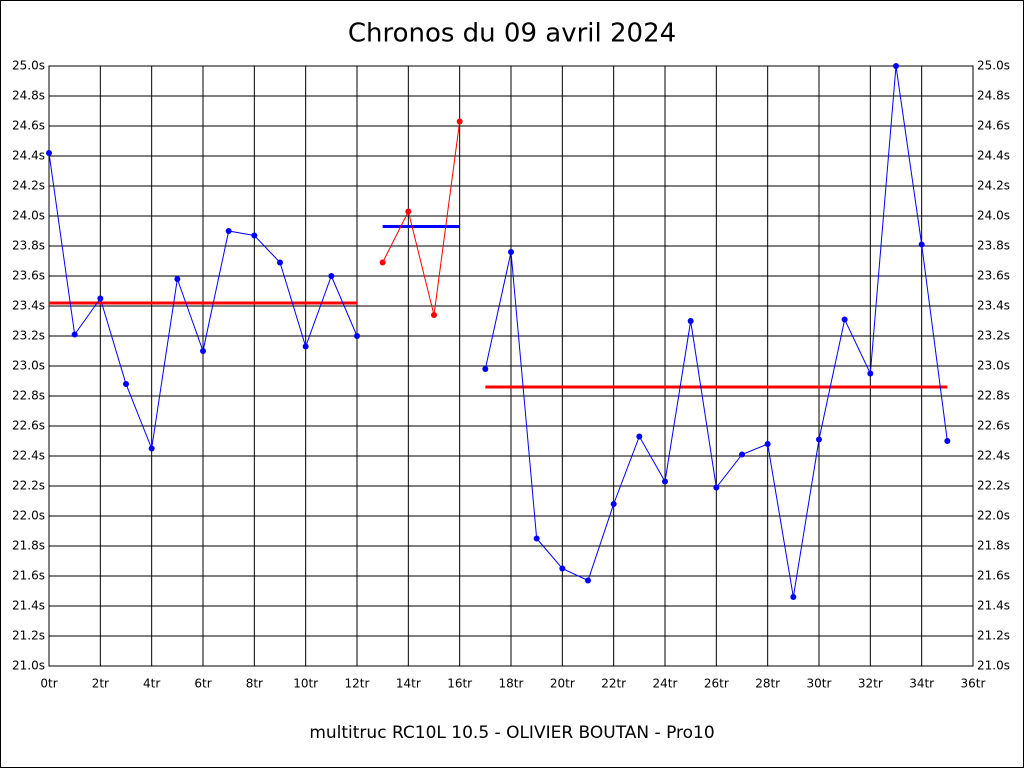 The height and width of the screenshot is (768, 1024). I want to click on y2-tick-label: 22.2s, so click(993, 486).